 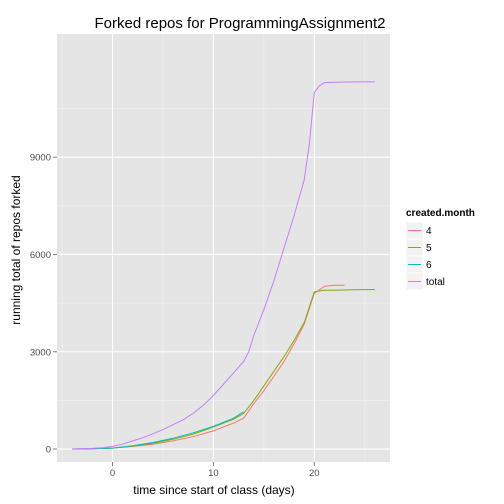 What do you see at coordinates (40, 255) in the screenshot?
I see `y-tick-label: 6000` at bounding box center [40, 255].